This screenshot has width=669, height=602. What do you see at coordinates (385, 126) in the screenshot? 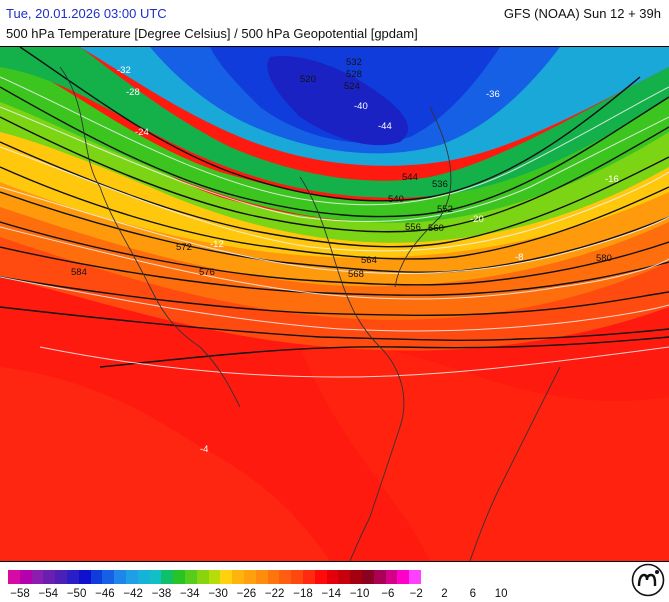
I see `temp-label-m44: -44` at bounding box center [385, 126].